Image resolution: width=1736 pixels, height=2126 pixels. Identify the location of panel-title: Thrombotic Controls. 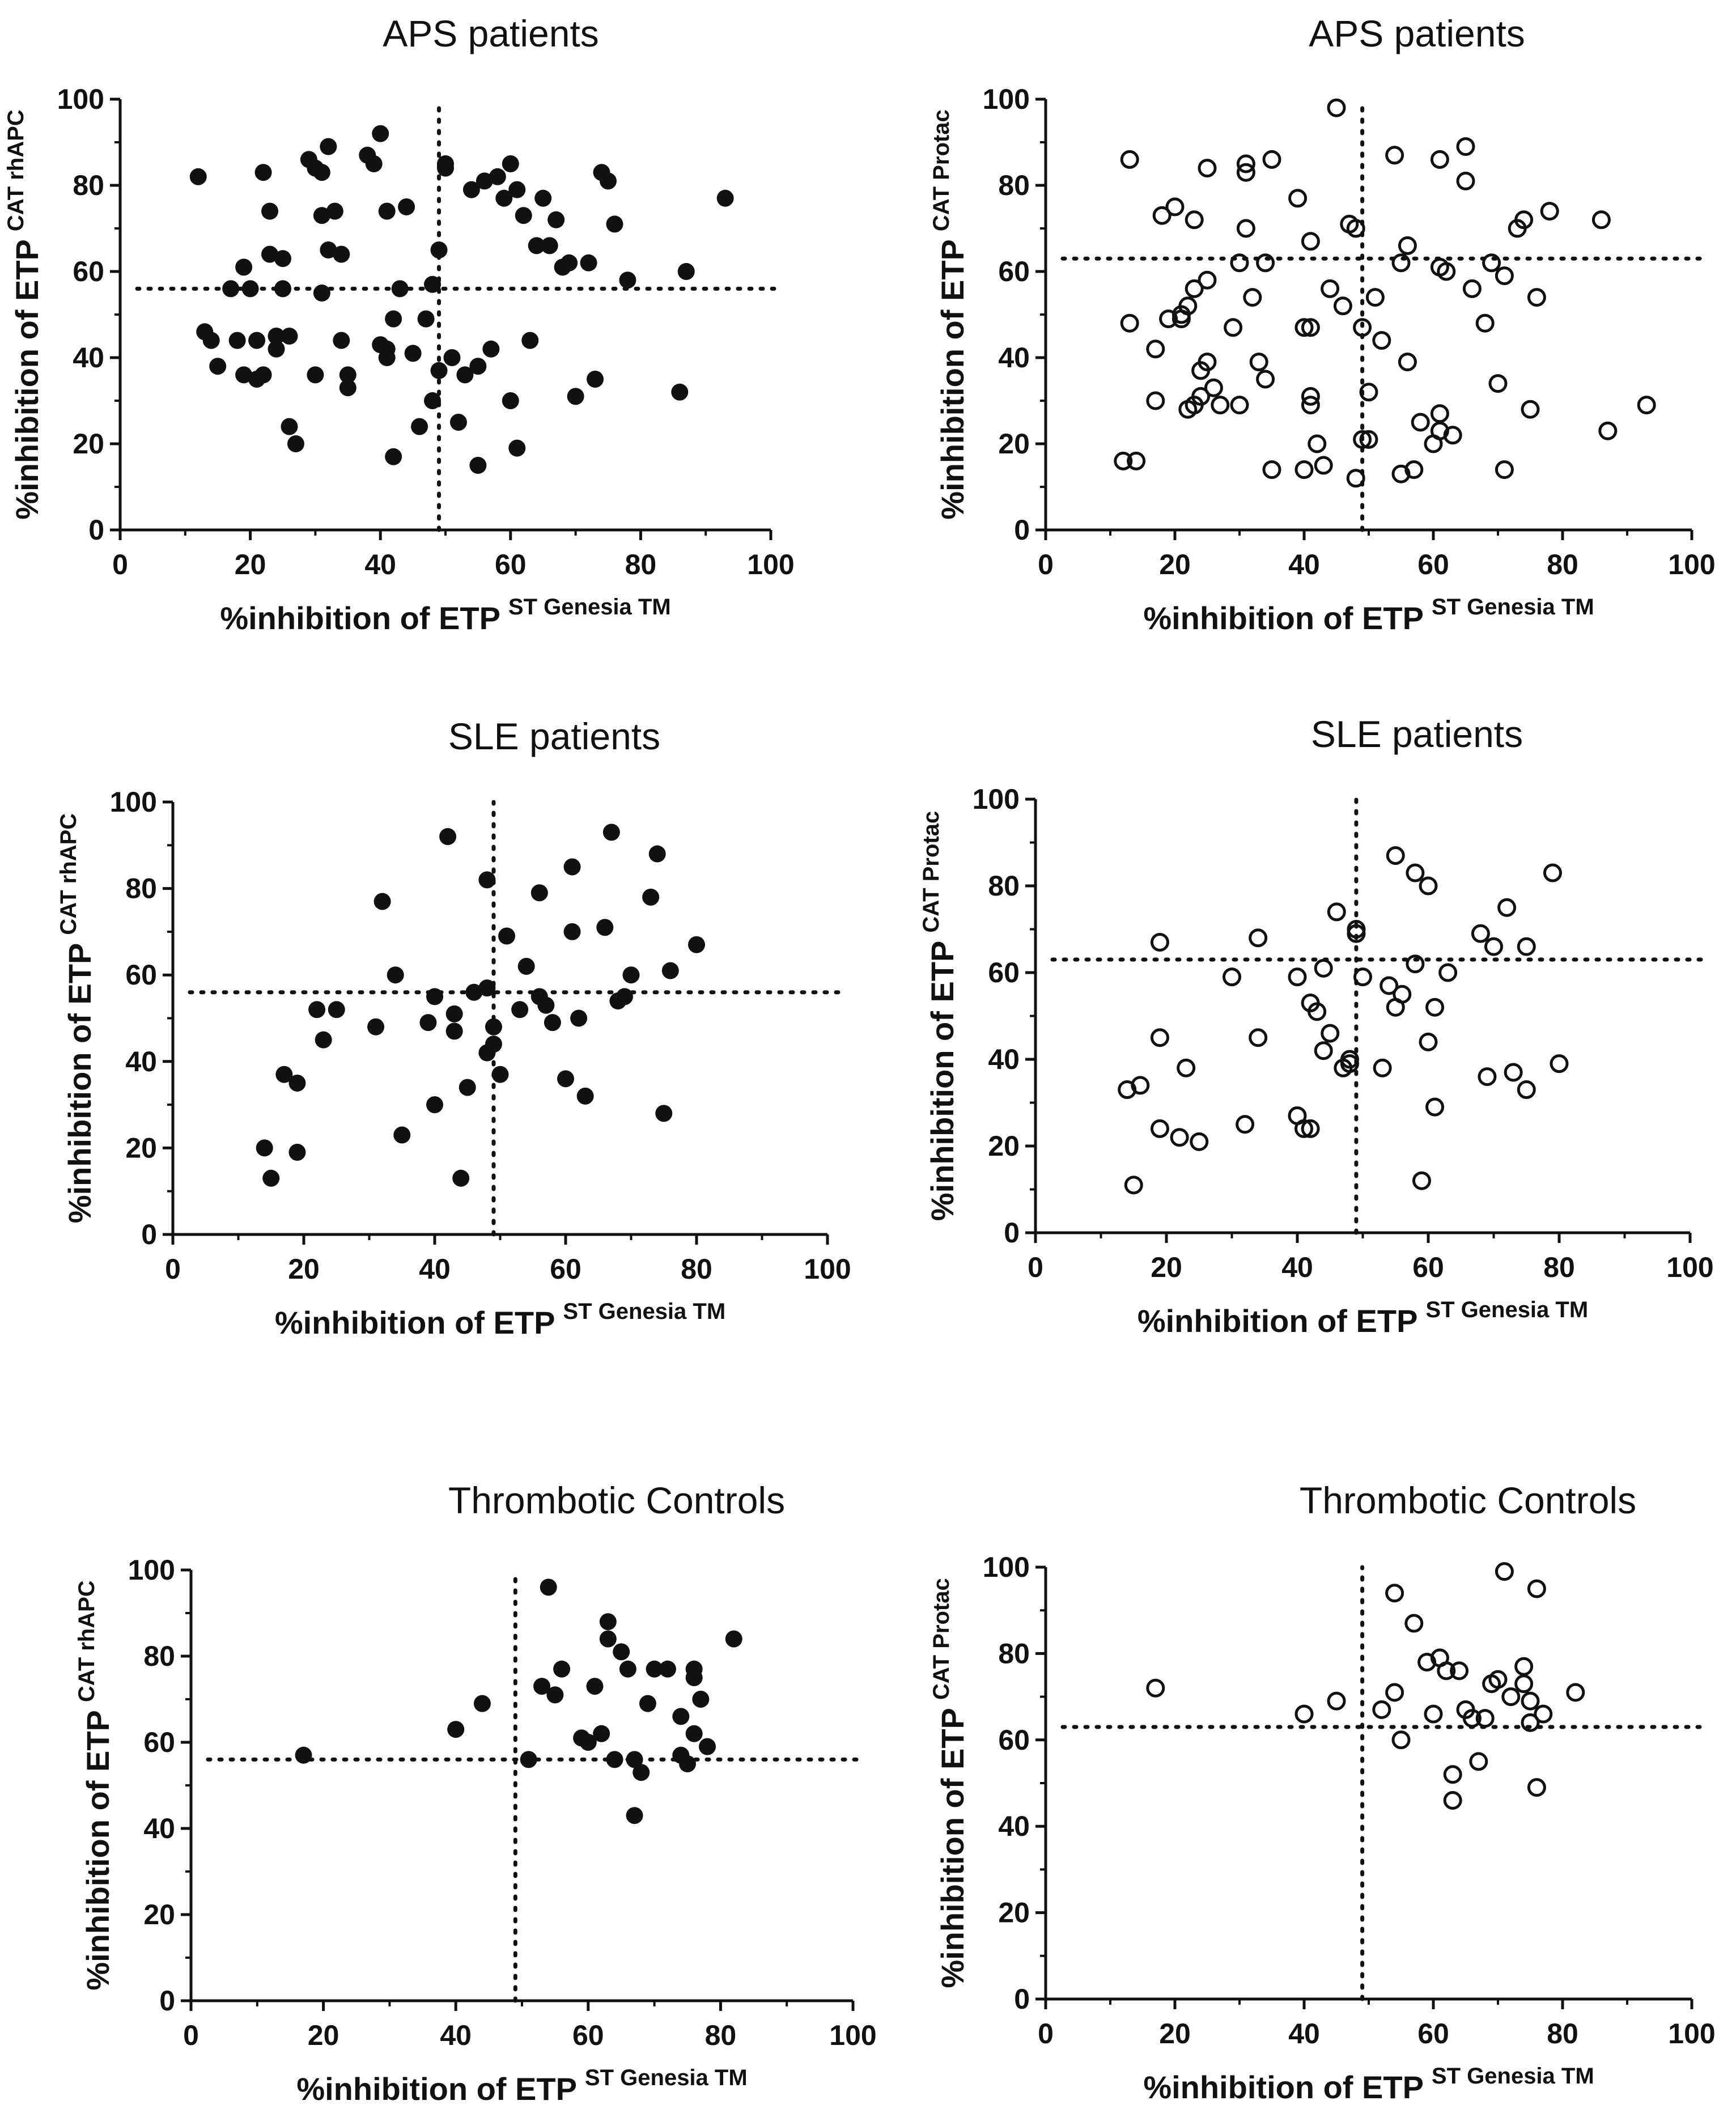
(1468, 1500).